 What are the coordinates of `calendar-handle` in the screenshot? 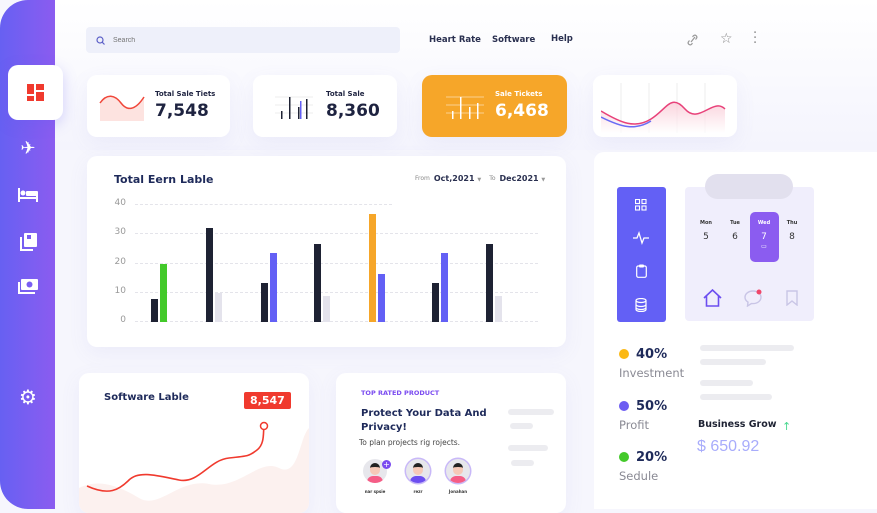 It's located at (749, 186).